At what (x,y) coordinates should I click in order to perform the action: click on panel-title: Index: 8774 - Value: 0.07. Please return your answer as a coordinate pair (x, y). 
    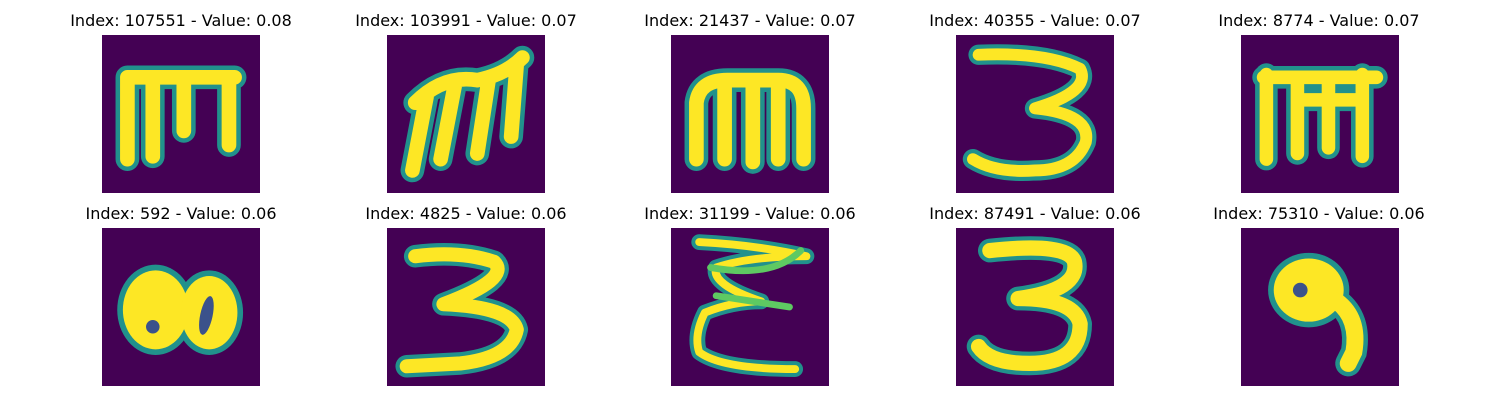
    Looking at the image, I should click on (1319, 20).